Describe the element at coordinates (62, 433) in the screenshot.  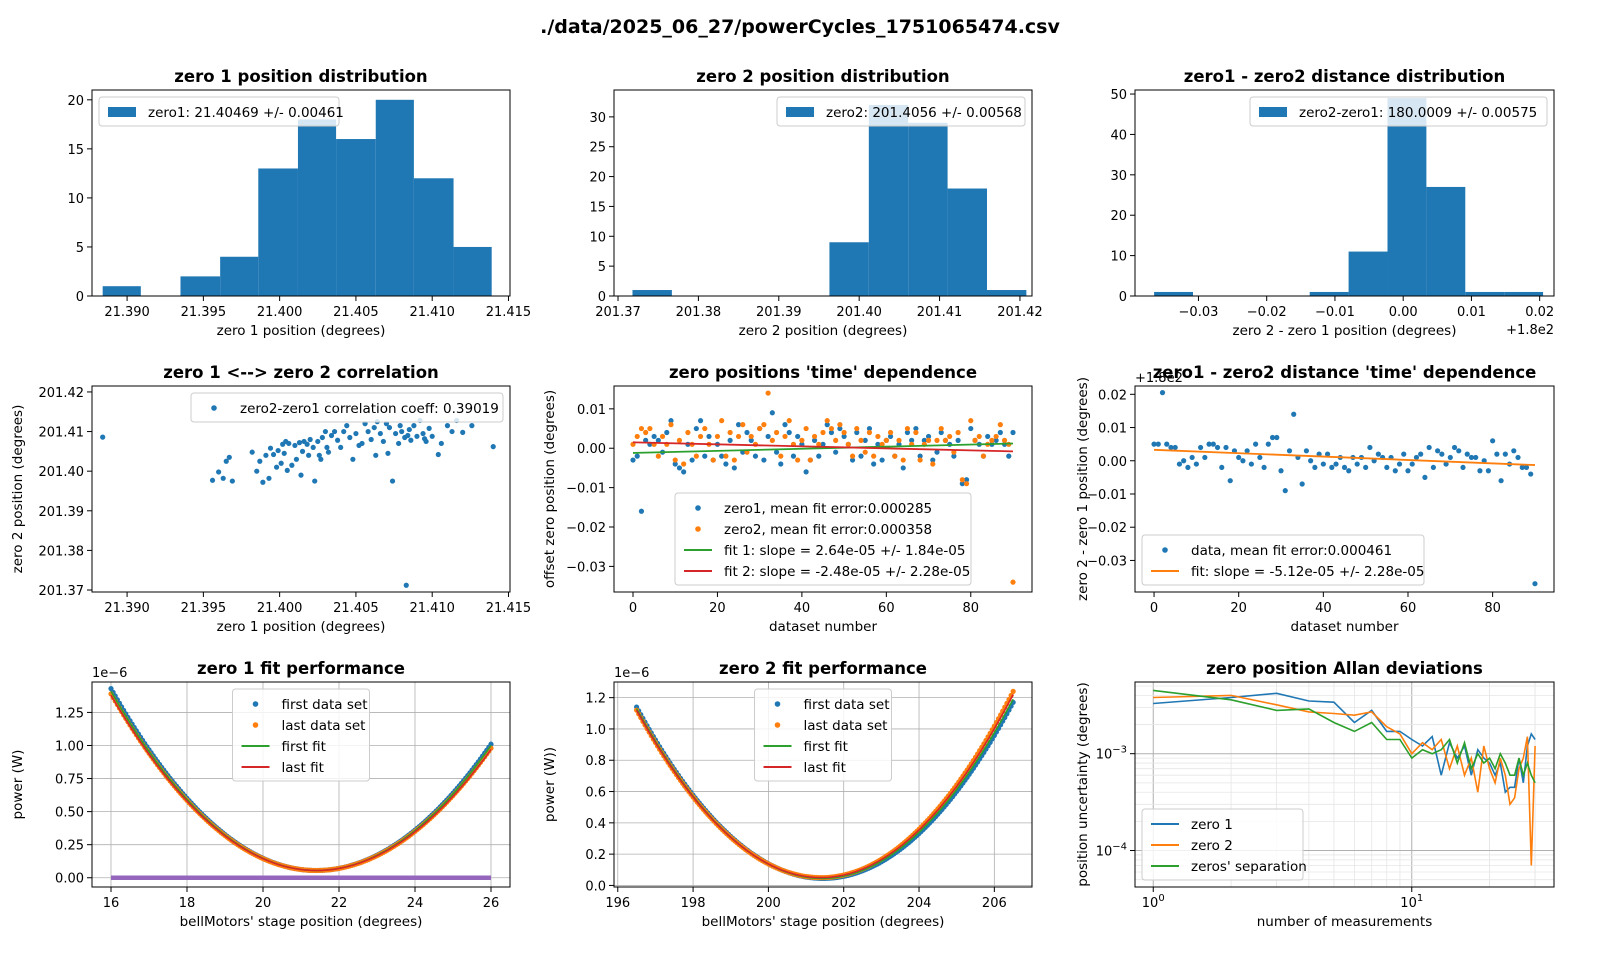
I see `y-tick-label: 201.41` at that location.